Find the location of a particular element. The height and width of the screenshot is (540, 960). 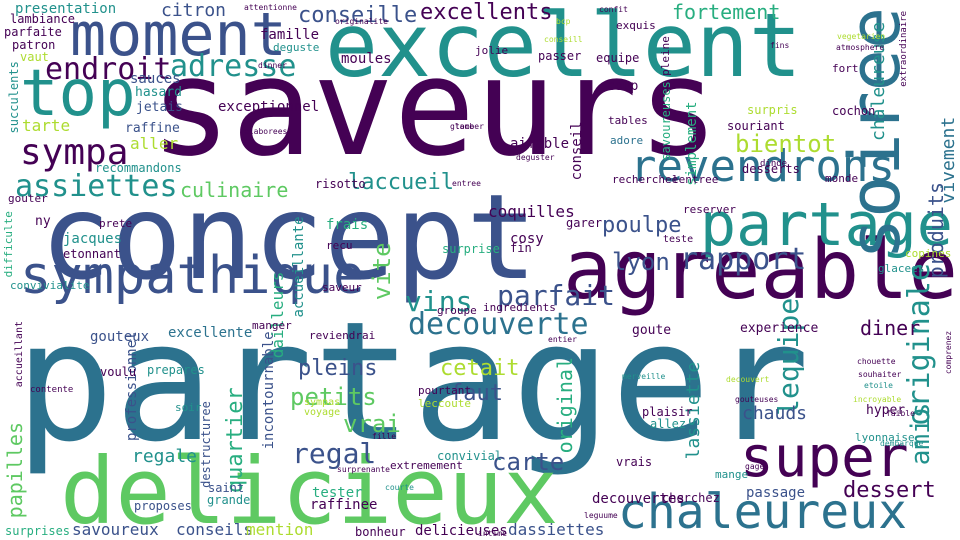

cloud-word-lyon: lyon is located at coordinates (641, 262).